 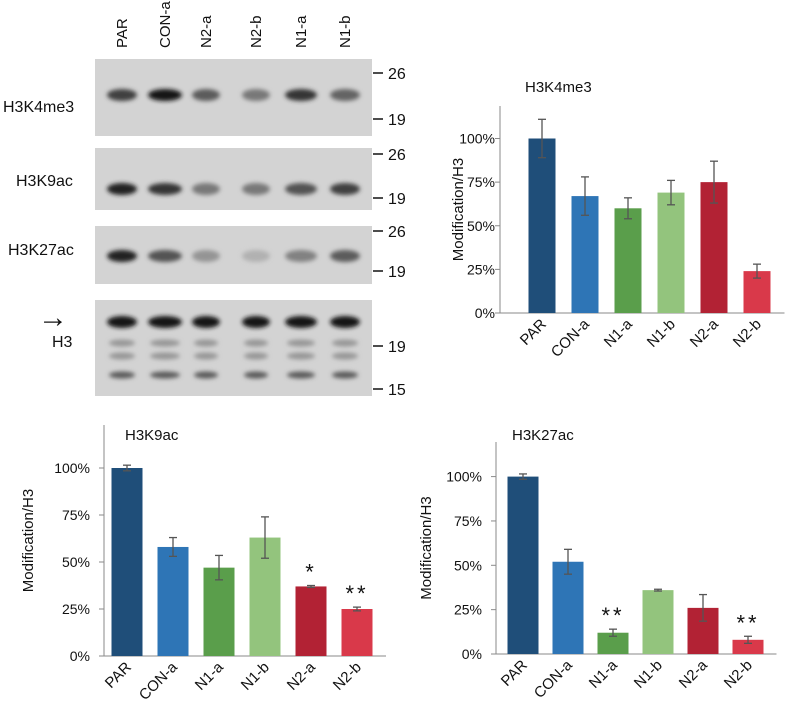 What do you see at coordinates (553, 678) in the screenshot?
I see `x-tick-label: CON-a` at bounding box center [553, 678].